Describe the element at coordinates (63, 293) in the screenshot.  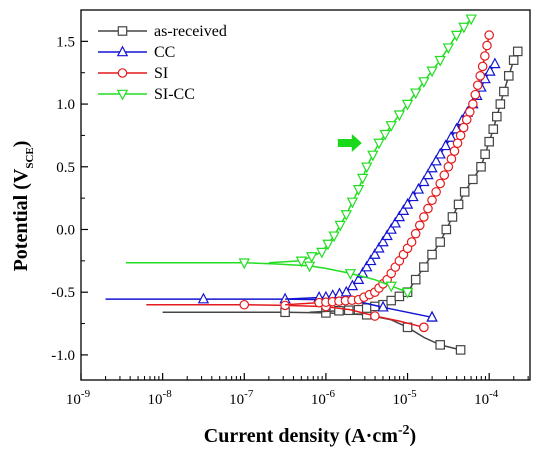
I see `y-tick-label: -0.5` at that location.